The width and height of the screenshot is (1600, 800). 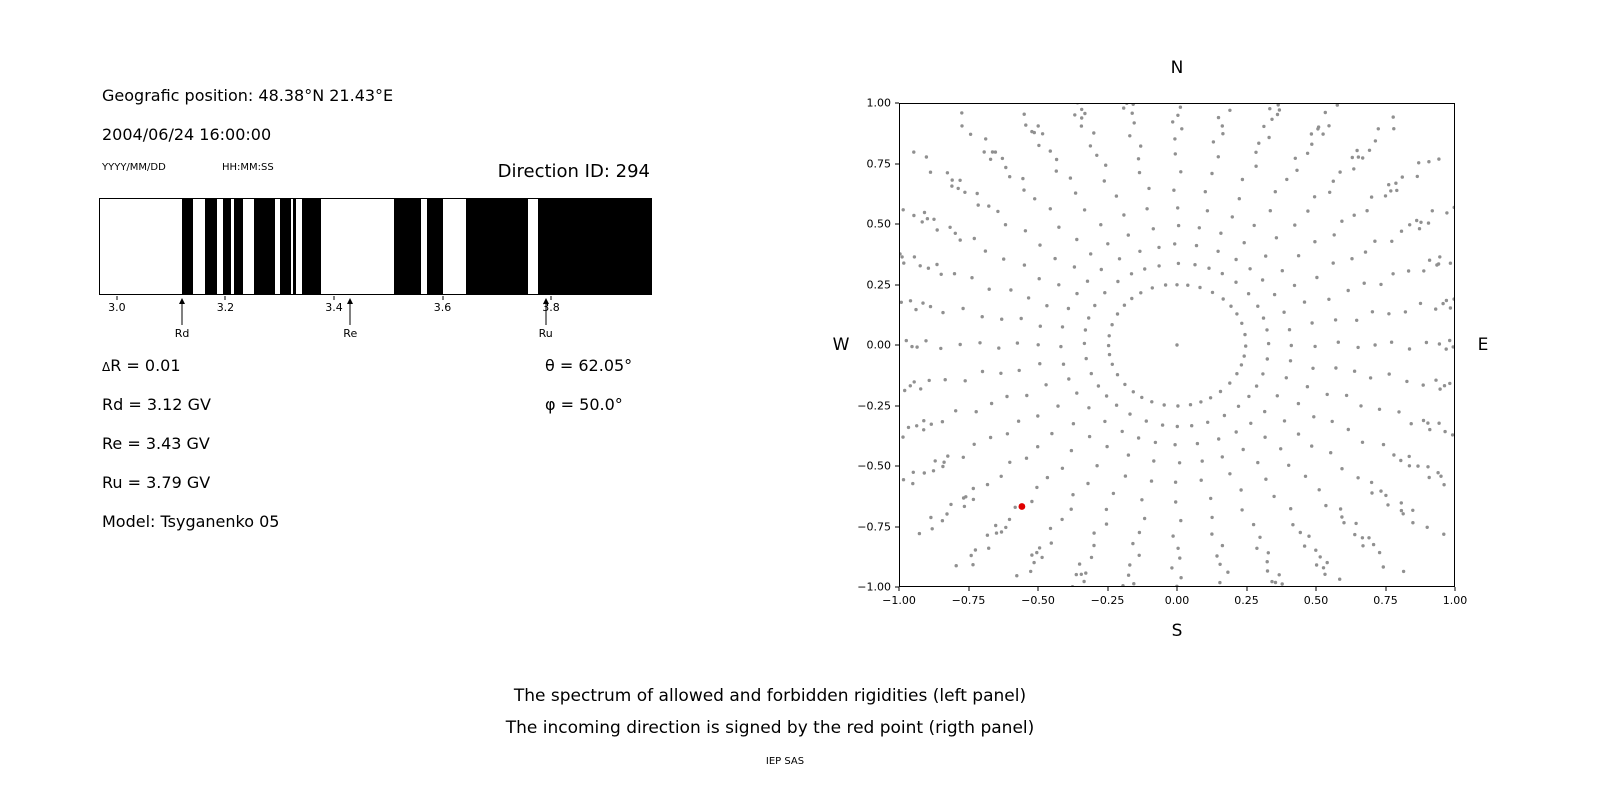 I want to click on spectrum-tick-label: 3.8, so click(x=551, y=307).